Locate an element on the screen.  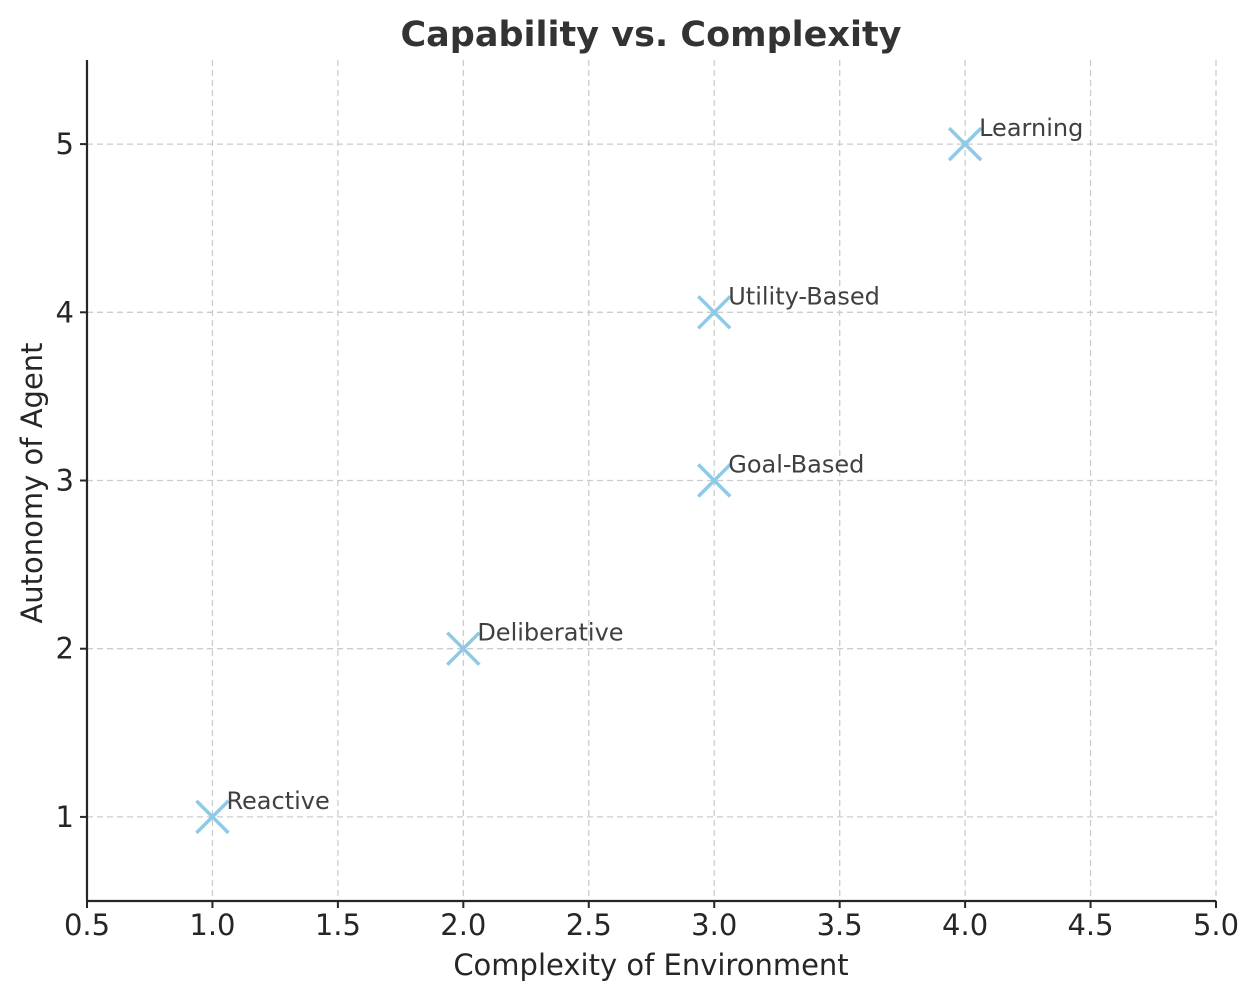
point-label: Utility-Based is located at coordinates (804, 296).